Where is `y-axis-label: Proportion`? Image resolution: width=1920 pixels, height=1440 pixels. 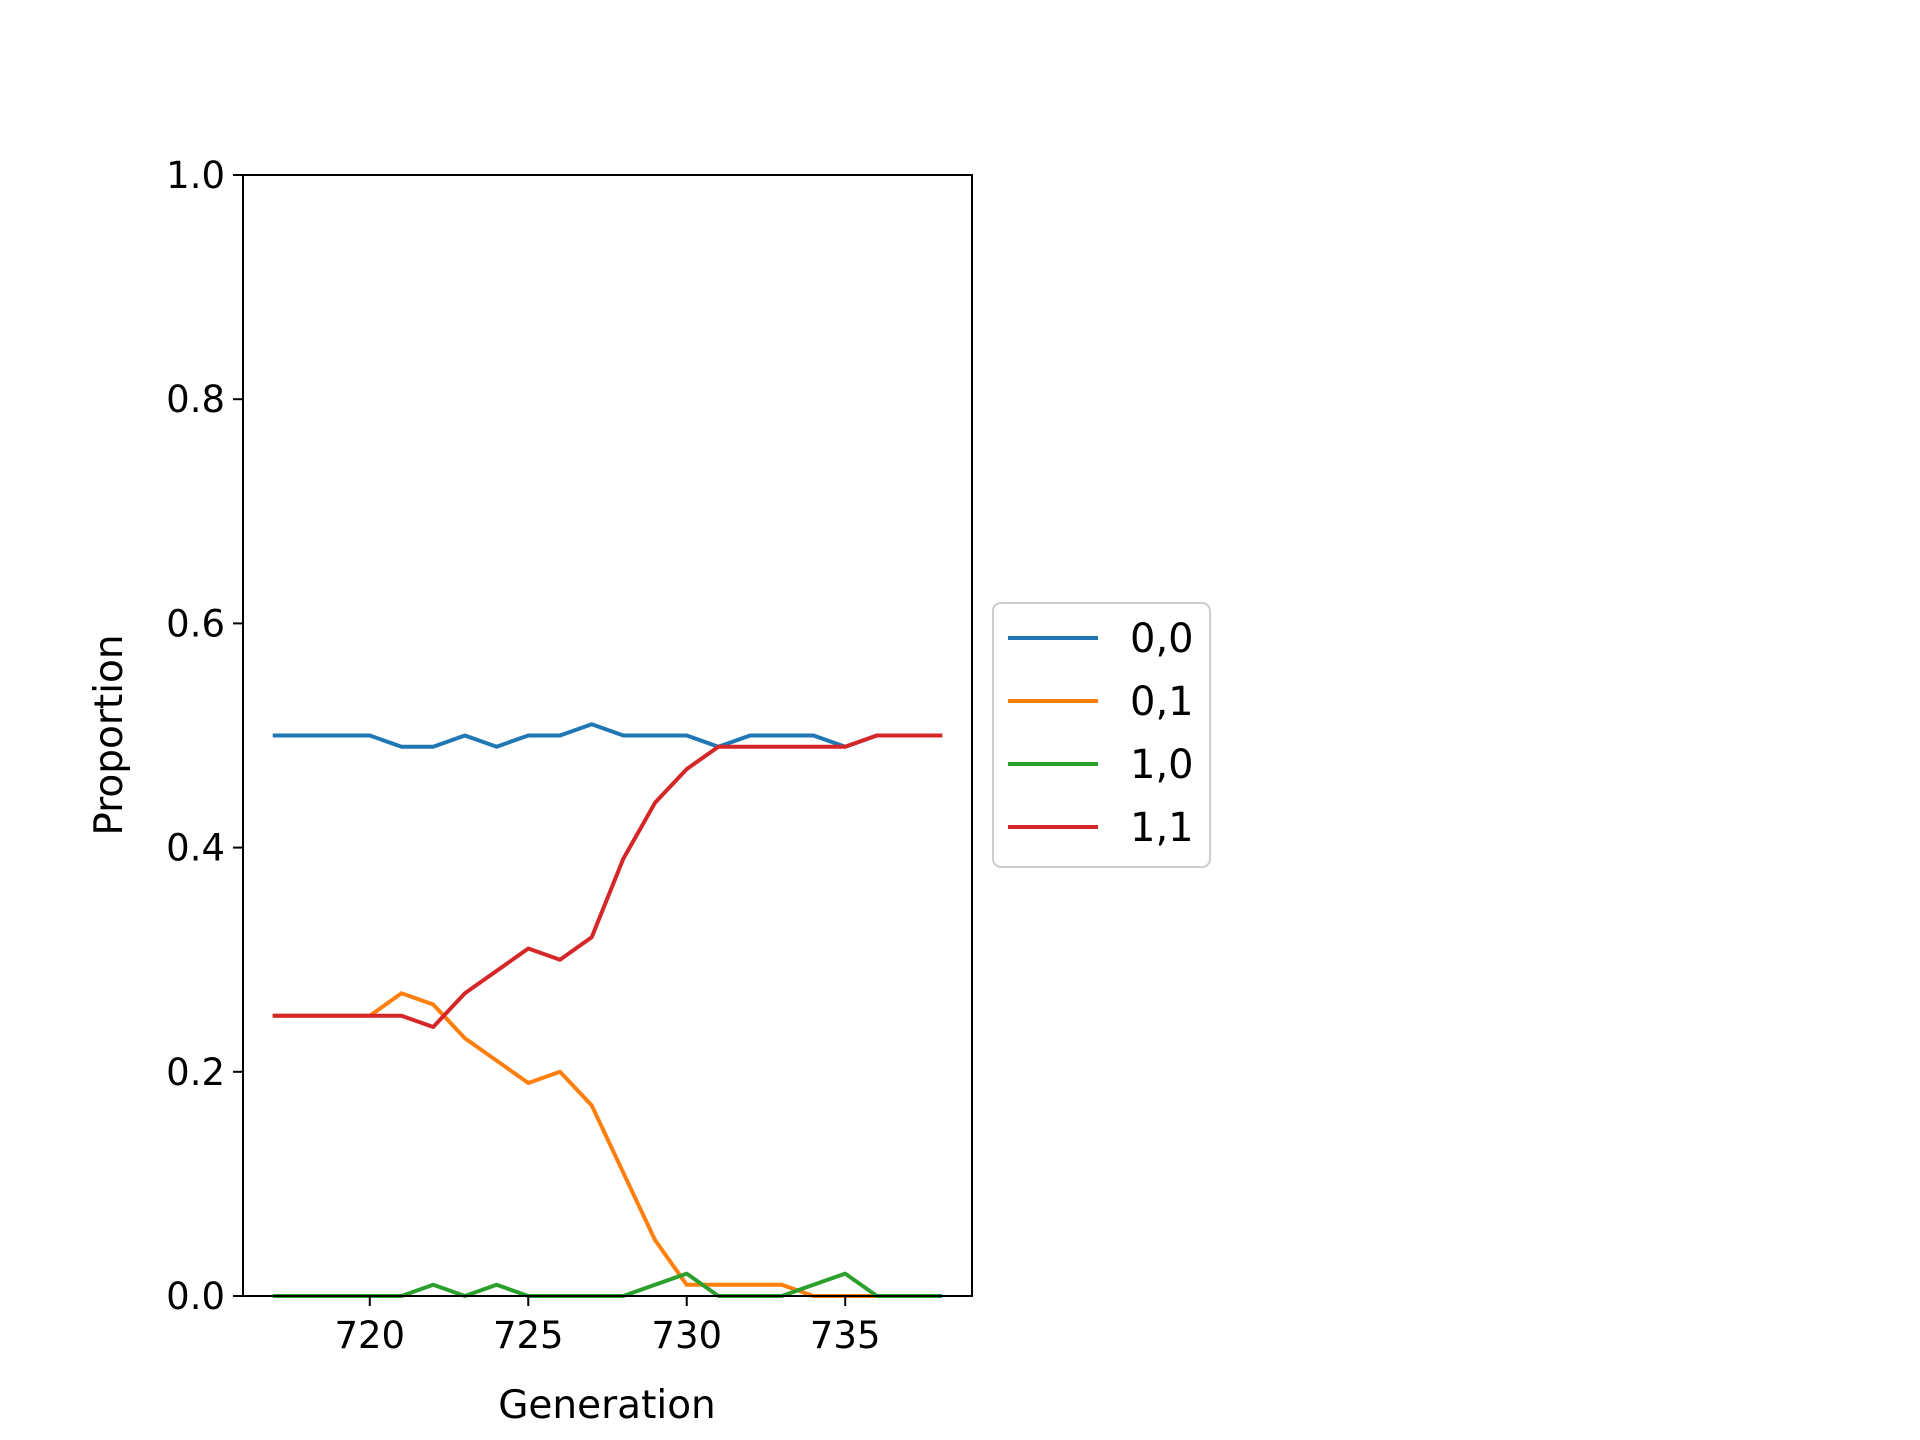
y-axis-label: Proportion is located at coordinates (109, 734).